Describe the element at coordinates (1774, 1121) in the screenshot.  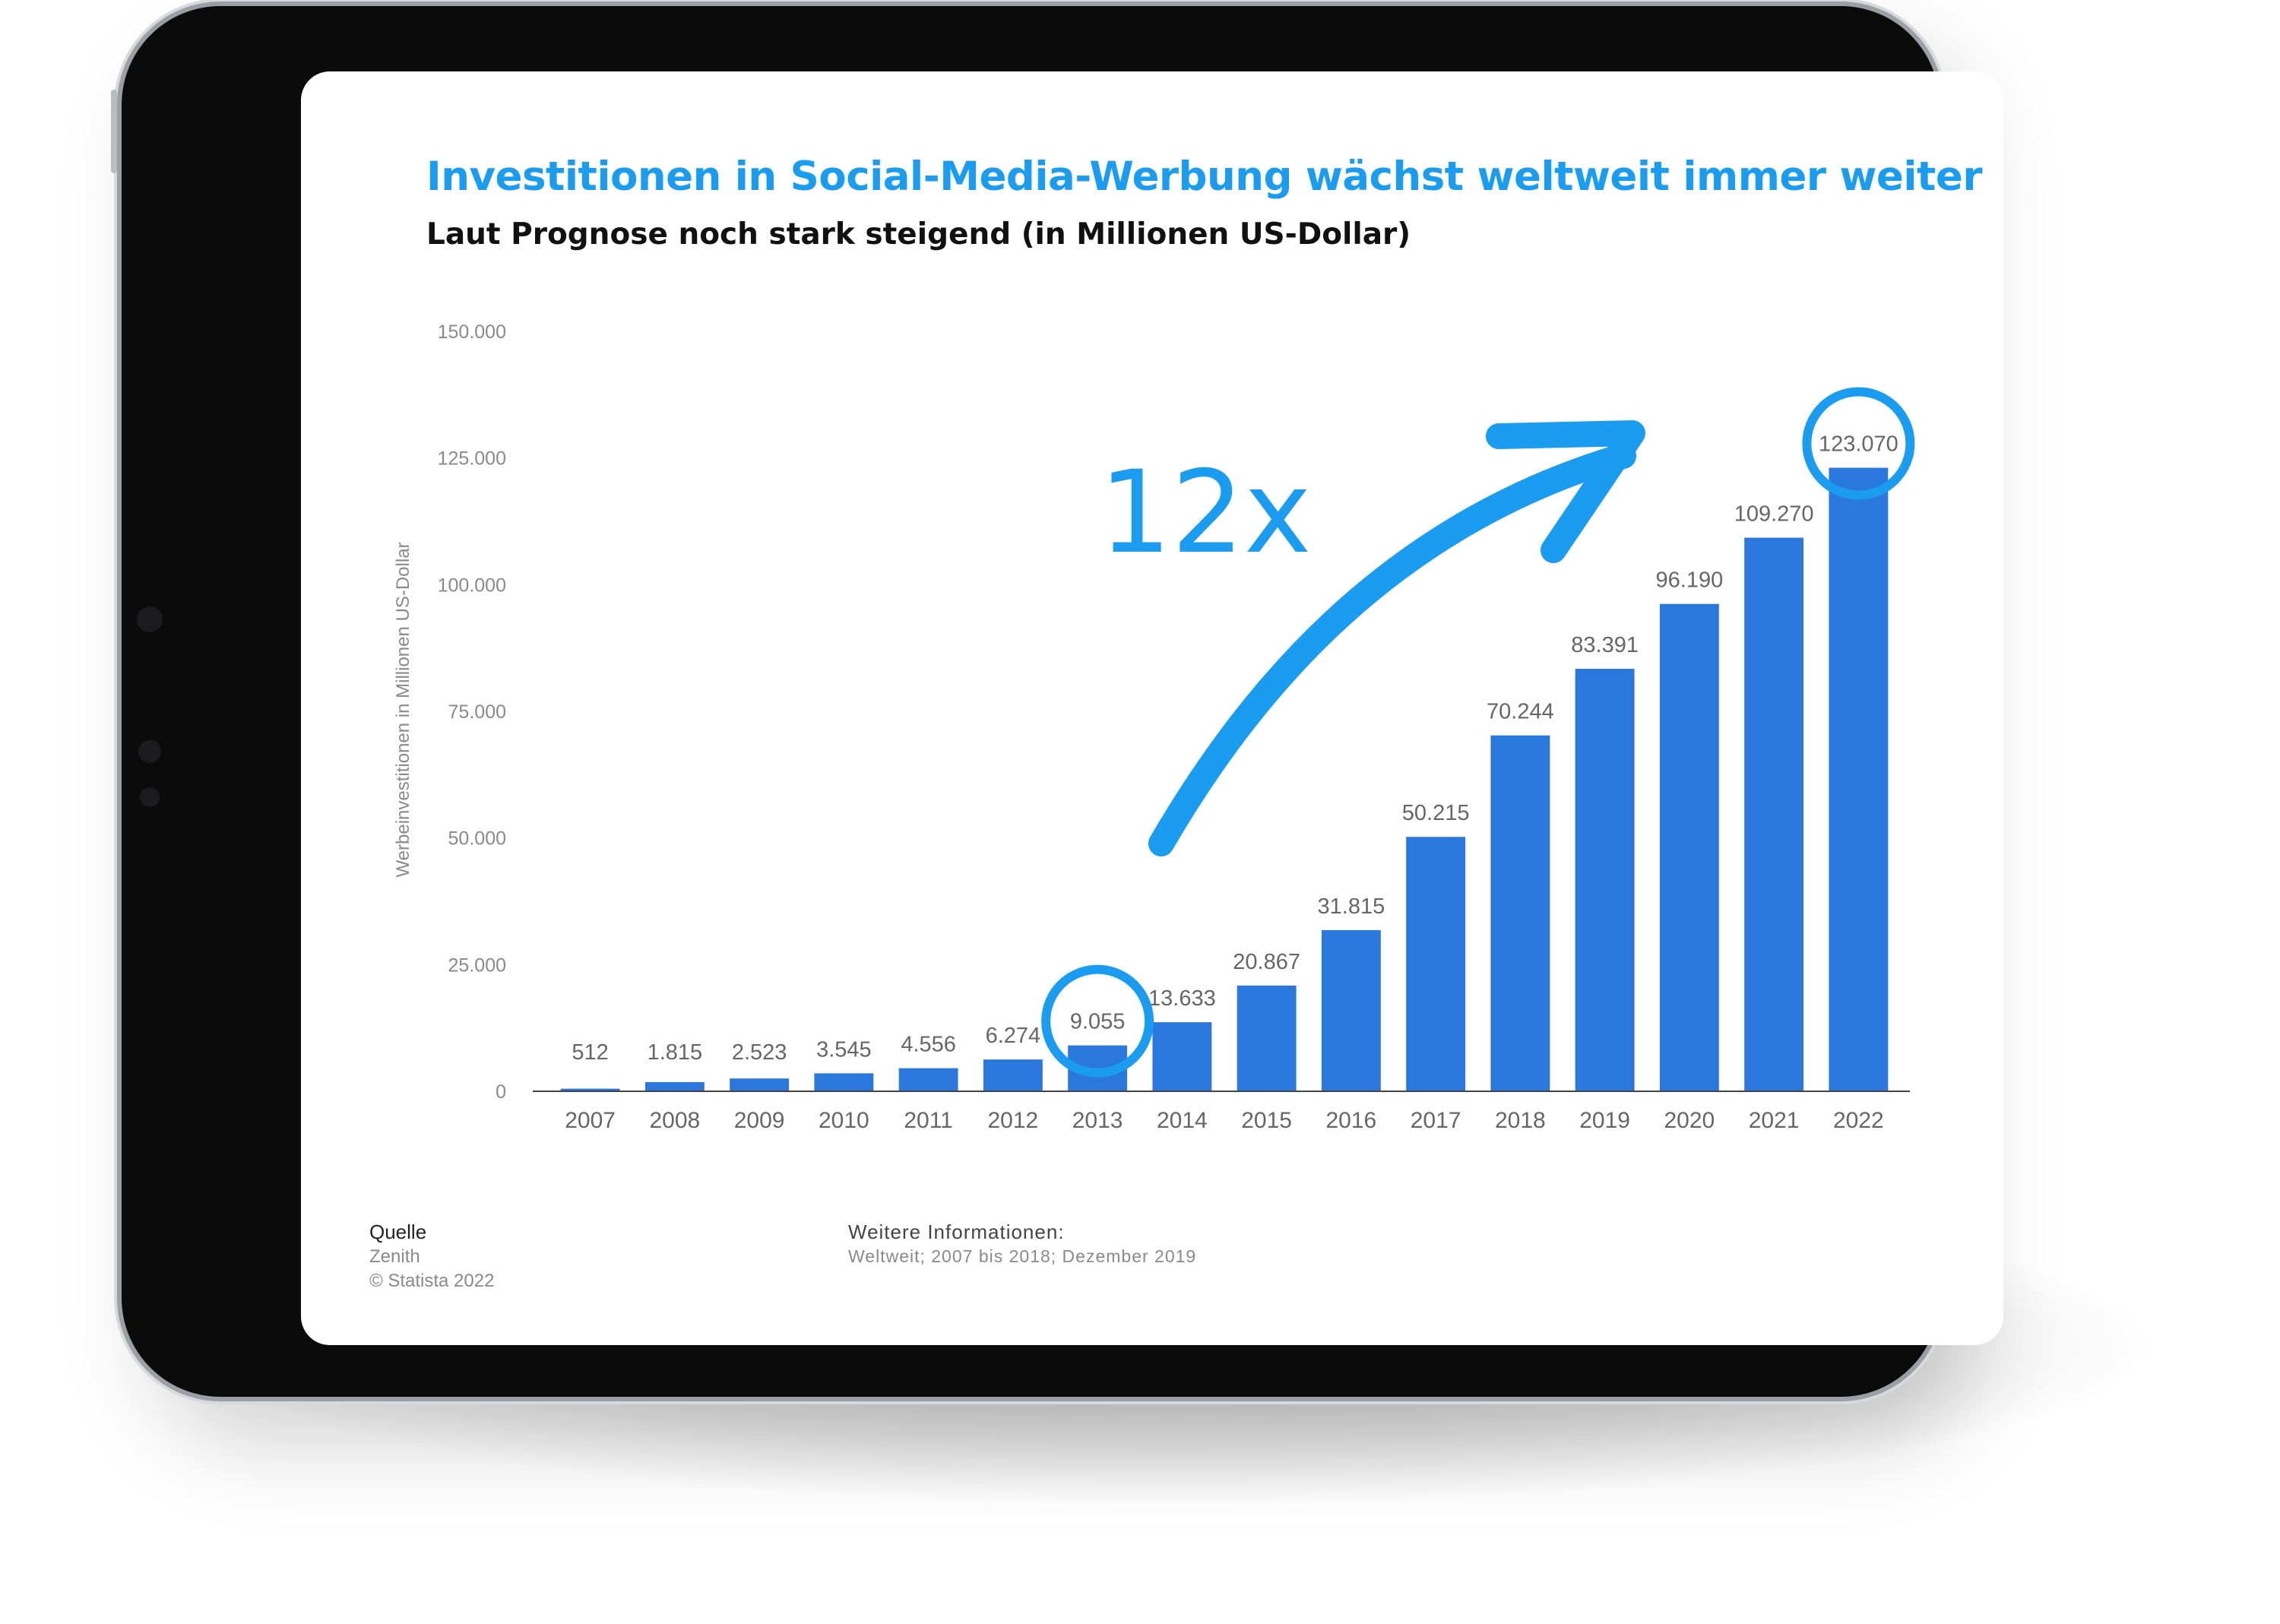
I see `x-tick-label: 2021` at that location.